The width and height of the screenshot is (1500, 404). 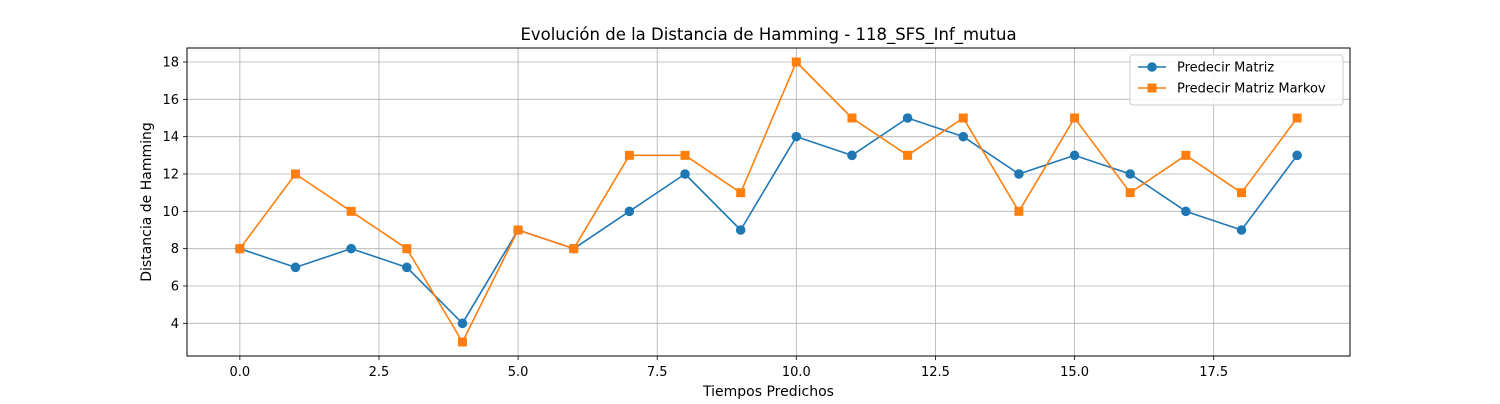 What do you see at coordinates (170, 100) in the screenshot?
I see `y-tick-label: 16` at bounding box center [170, 100].